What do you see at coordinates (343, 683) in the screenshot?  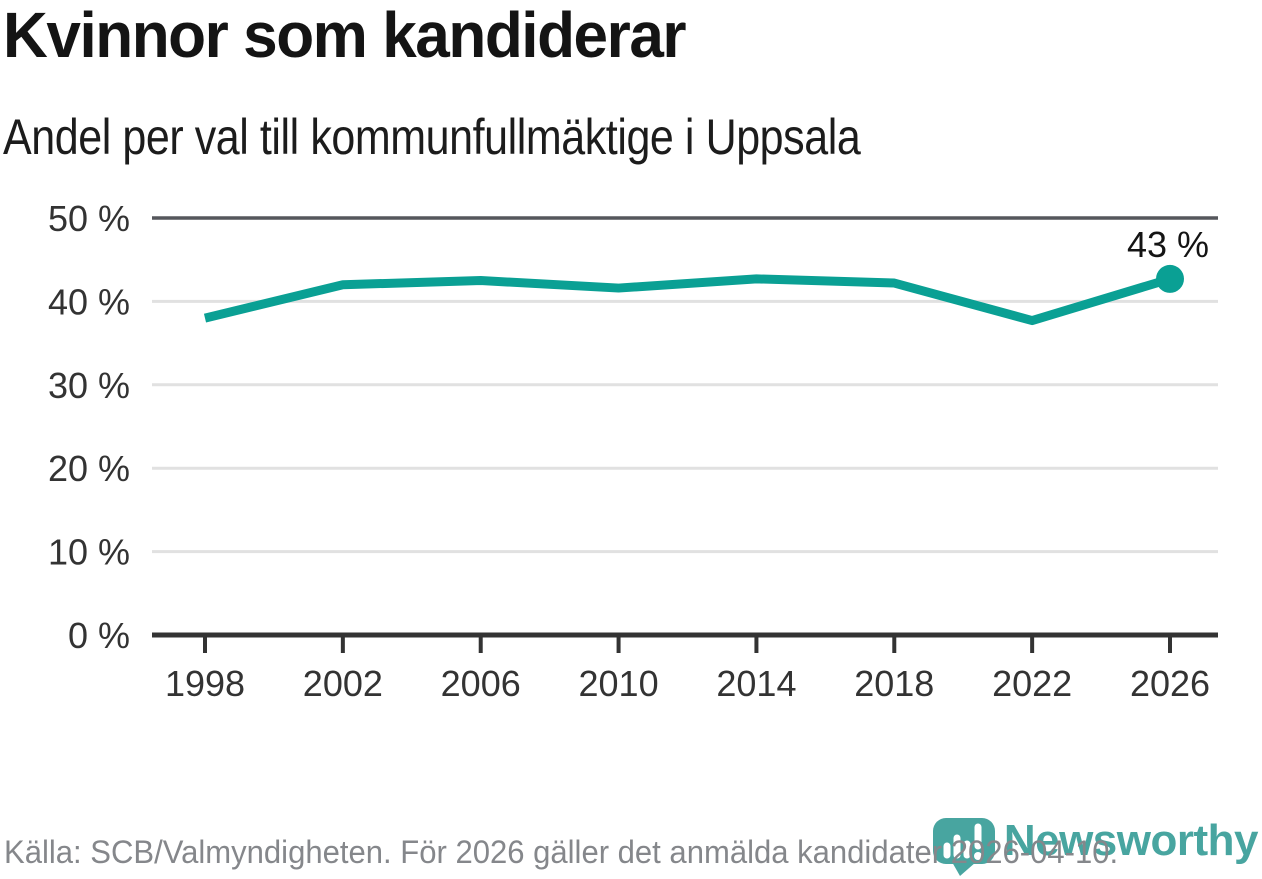 I see `x-axis-label: 2002` at bounding box center [343, 683].